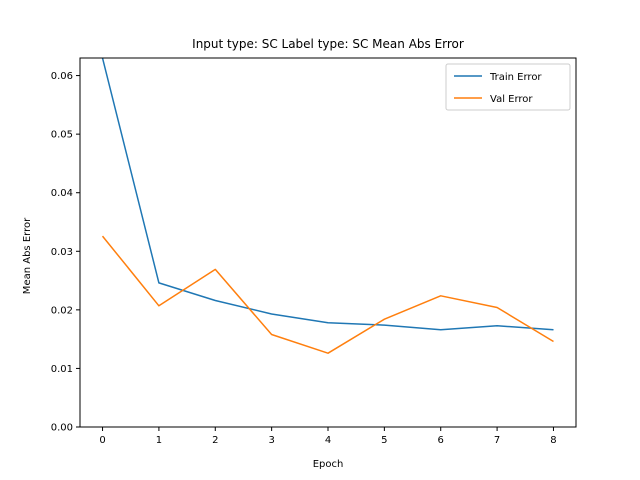  Describe the element at coordinates (27, 255) in the screenshot. I see `y-axis-label: Mean Abs Error` at that location.